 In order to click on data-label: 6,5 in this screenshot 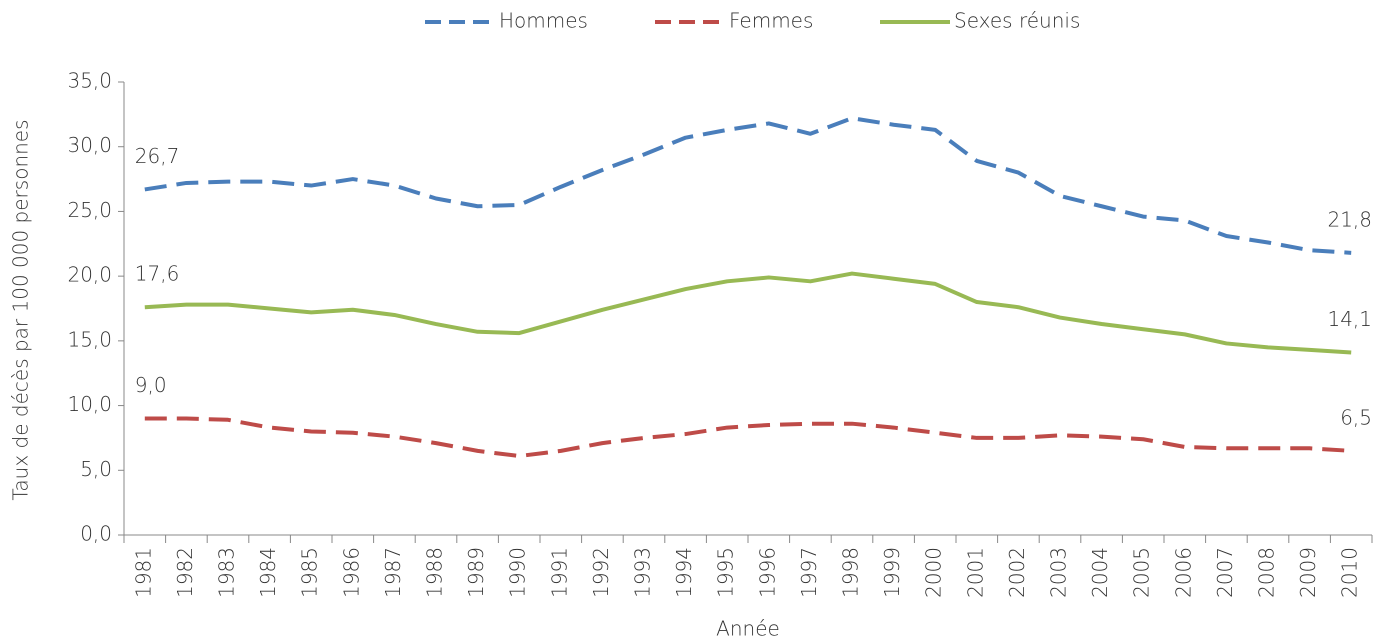, I will do `click(1356, 417)`.